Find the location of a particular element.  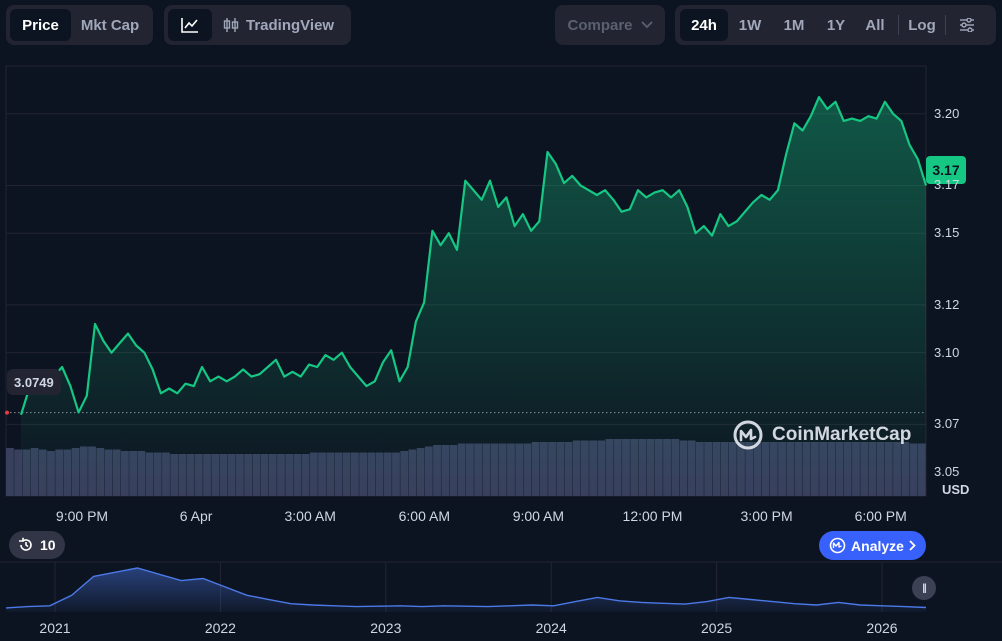

chart-settings-button is located at coordinates (967, 25).